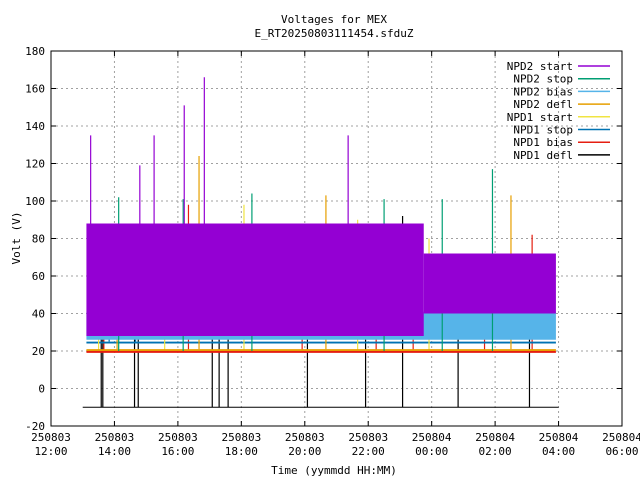 The image size is (640, 480). Describe the element at coordinates (543, 91) in the screenshot. I see `legend-label: NPD2 bias` at that location.